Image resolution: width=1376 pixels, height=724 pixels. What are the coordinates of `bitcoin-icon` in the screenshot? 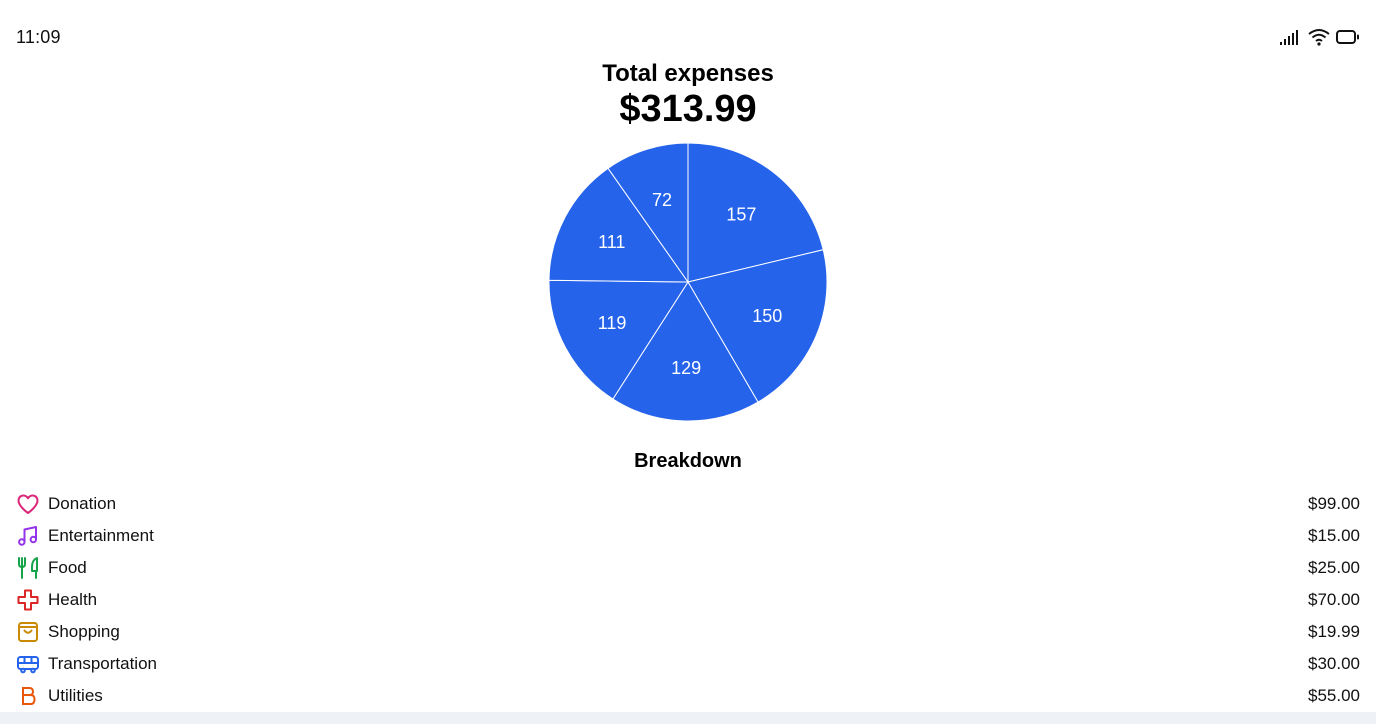 It's located at (28, 696).